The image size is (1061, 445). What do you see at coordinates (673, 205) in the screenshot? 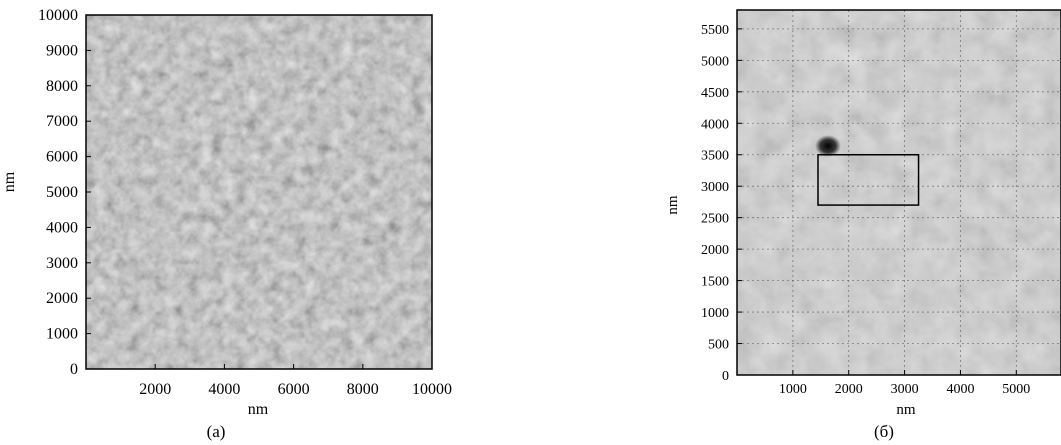
I see `panel-b-y-axis-label: nm` at bounding box center [673, 205].